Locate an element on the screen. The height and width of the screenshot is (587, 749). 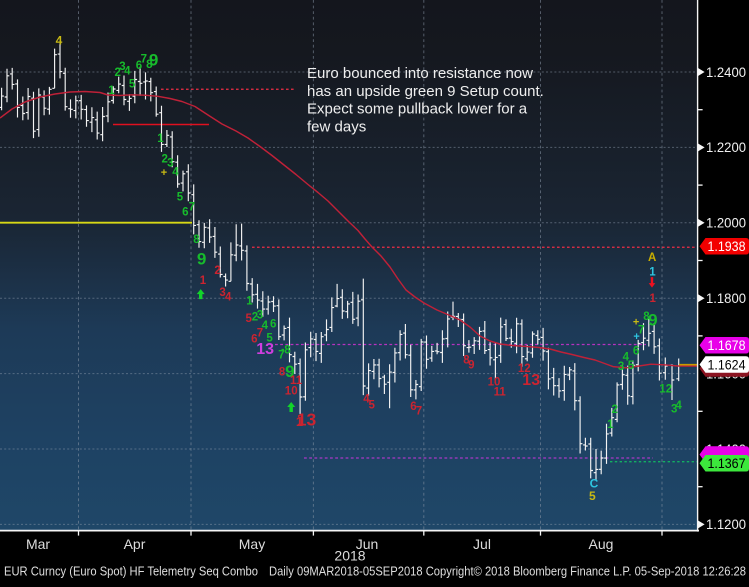
svg-text: Apr is located at coordinates (135, 544).